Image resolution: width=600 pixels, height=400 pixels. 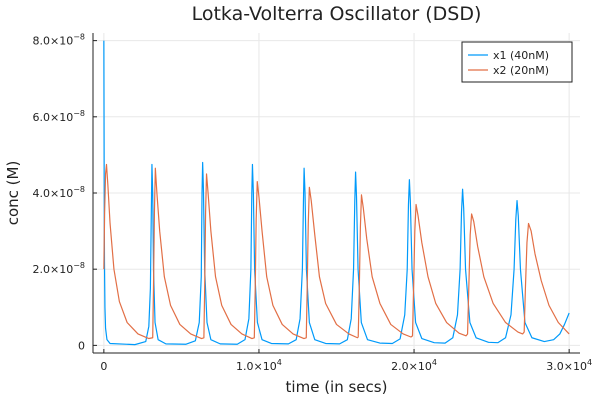 I want to click on x-tick-label: 1.0×10⁴, so click(x=259, y=365).